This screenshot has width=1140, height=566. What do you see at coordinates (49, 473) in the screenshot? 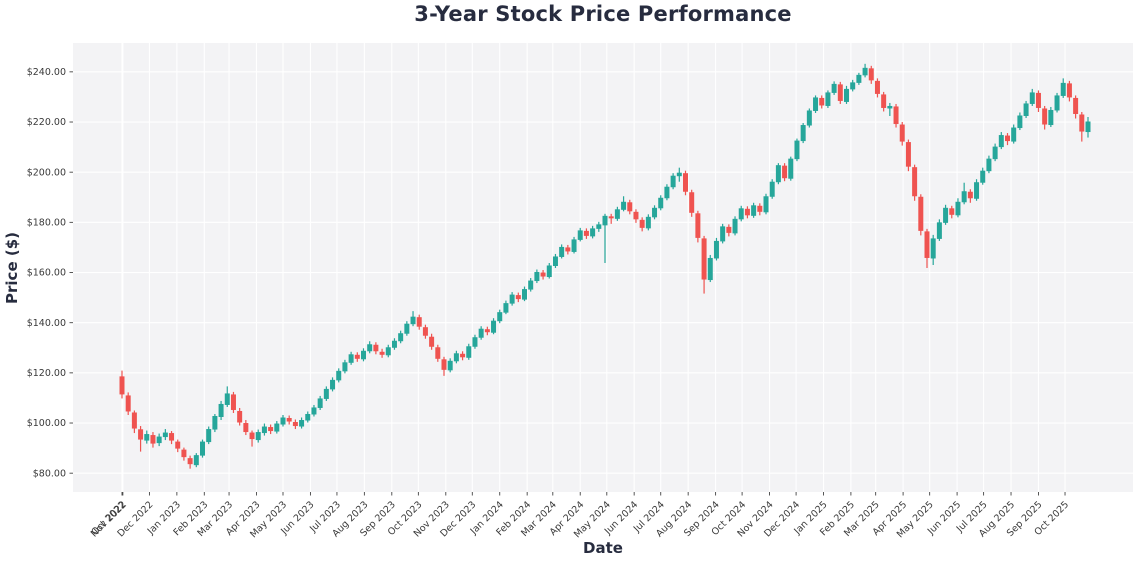
I see `y-tick-label: $80.00` at bounding box center [49, 473].